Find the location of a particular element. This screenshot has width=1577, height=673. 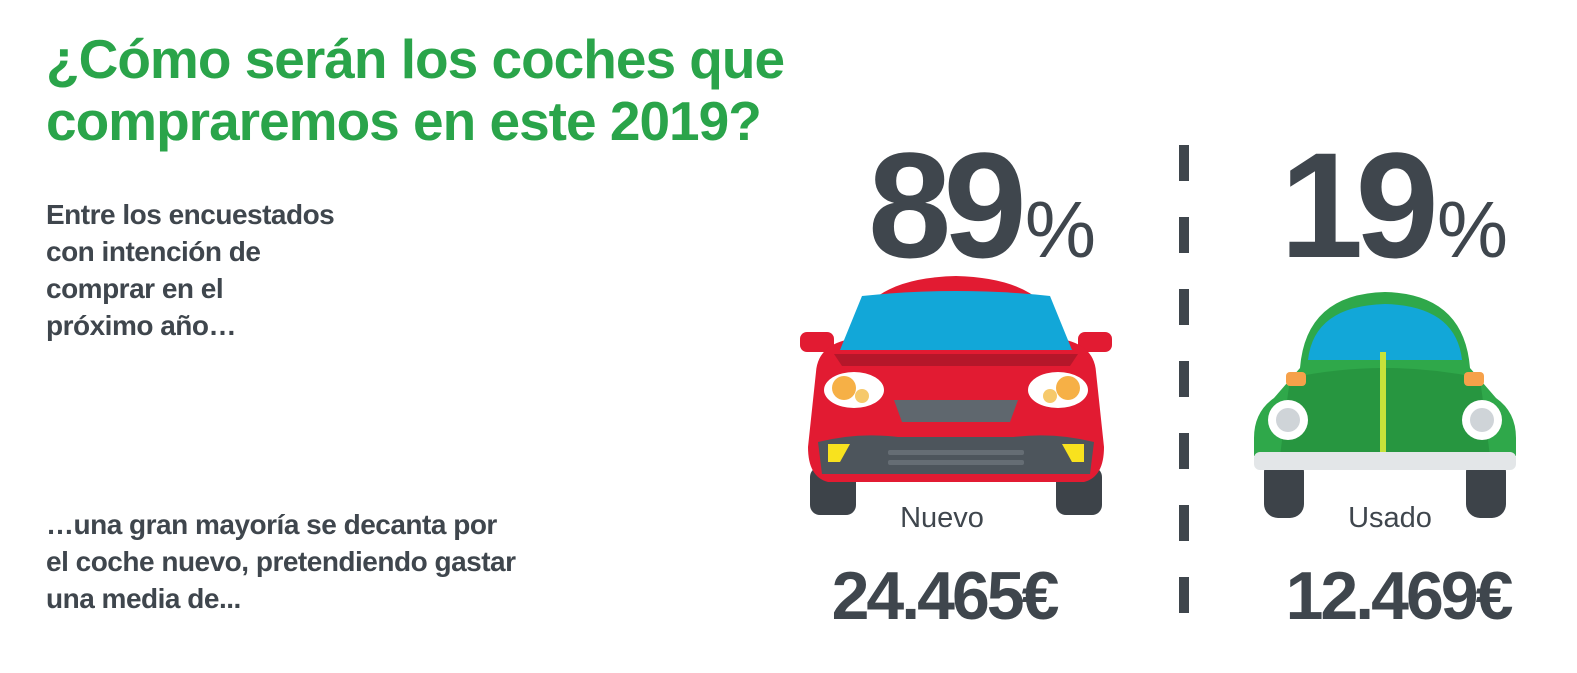

new-car-percent-value: 89 is located at coordinates (947, 205).